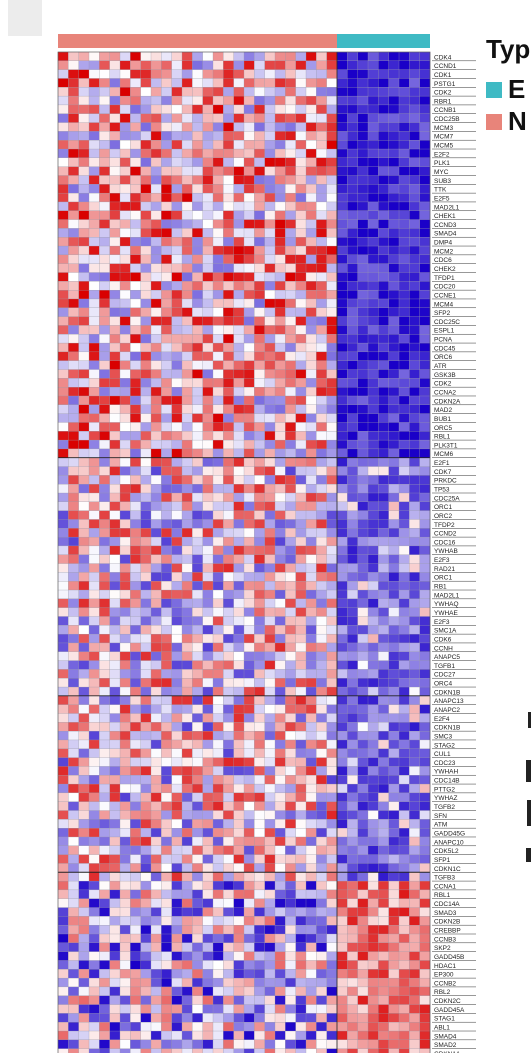 The width and height of the screenshot is (532, 1053). Describe the element at coordinates (444, 975) in the screenshot. I see `gene-label: EP300` at that location.